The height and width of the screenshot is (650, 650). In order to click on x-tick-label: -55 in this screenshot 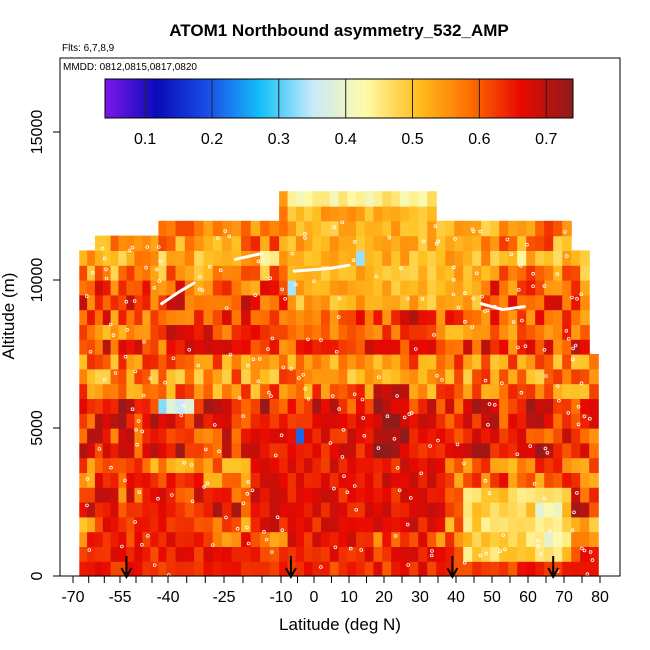, I will do `click(119, 597)`.